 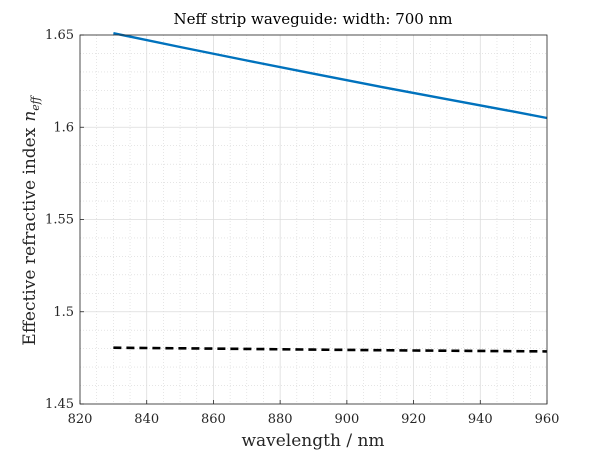 I want to click on y-tick-label: 1.55, so click(x=59, y=220).